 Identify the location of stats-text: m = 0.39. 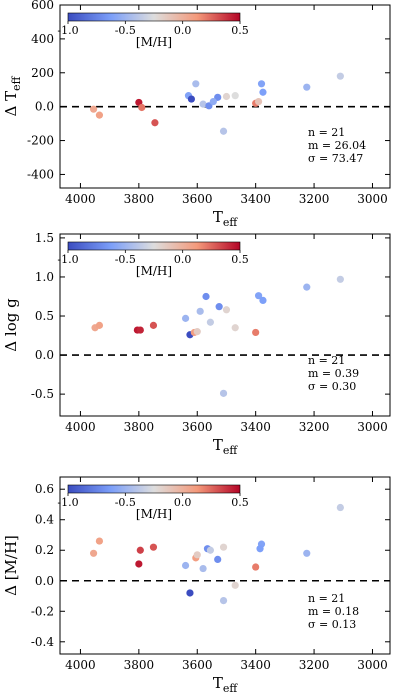
(333, 373).